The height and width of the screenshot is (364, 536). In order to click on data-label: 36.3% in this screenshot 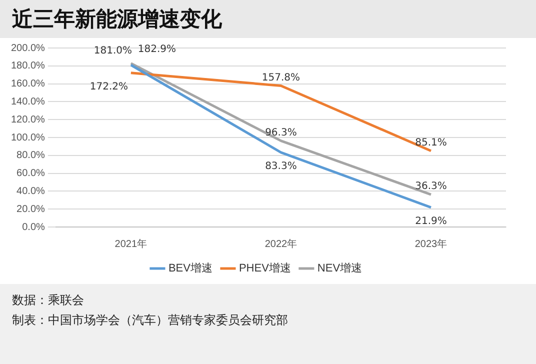, I will do `click(431, 186)`.